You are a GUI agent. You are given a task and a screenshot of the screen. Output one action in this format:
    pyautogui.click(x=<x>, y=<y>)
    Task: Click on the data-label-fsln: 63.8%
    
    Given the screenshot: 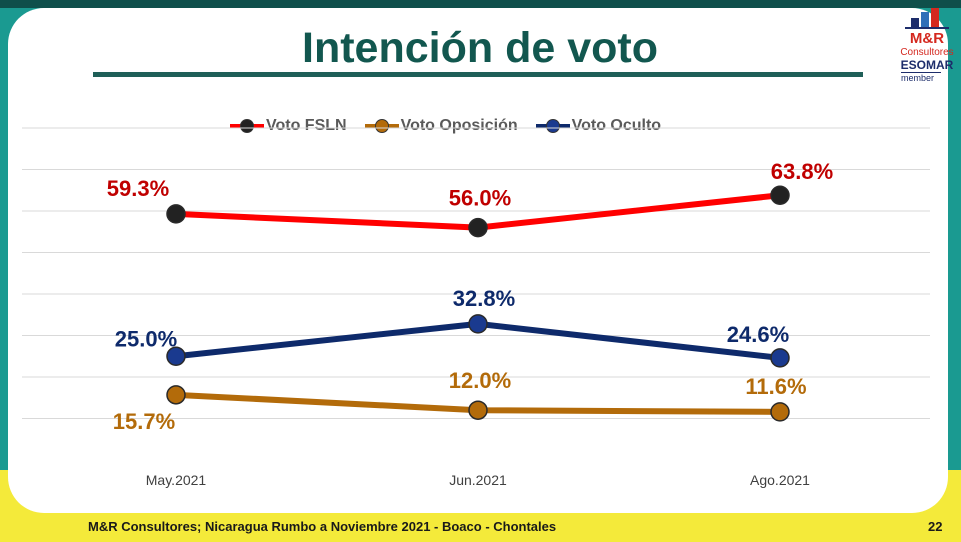 What is the action you would take?
    pyautogui.click(x=802, y=171)
    